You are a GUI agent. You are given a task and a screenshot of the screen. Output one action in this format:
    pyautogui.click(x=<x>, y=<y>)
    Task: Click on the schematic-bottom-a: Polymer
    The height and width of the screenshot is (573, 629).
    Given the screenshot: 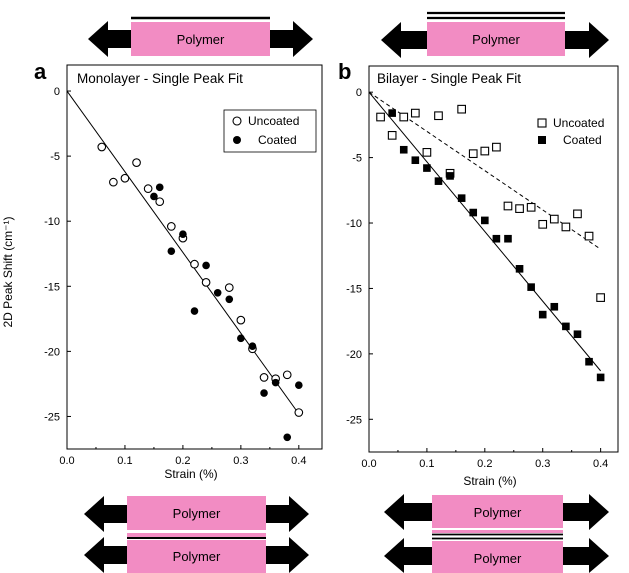 What is the action you would take?
    pyautogui.click(x=196, y=514)
    